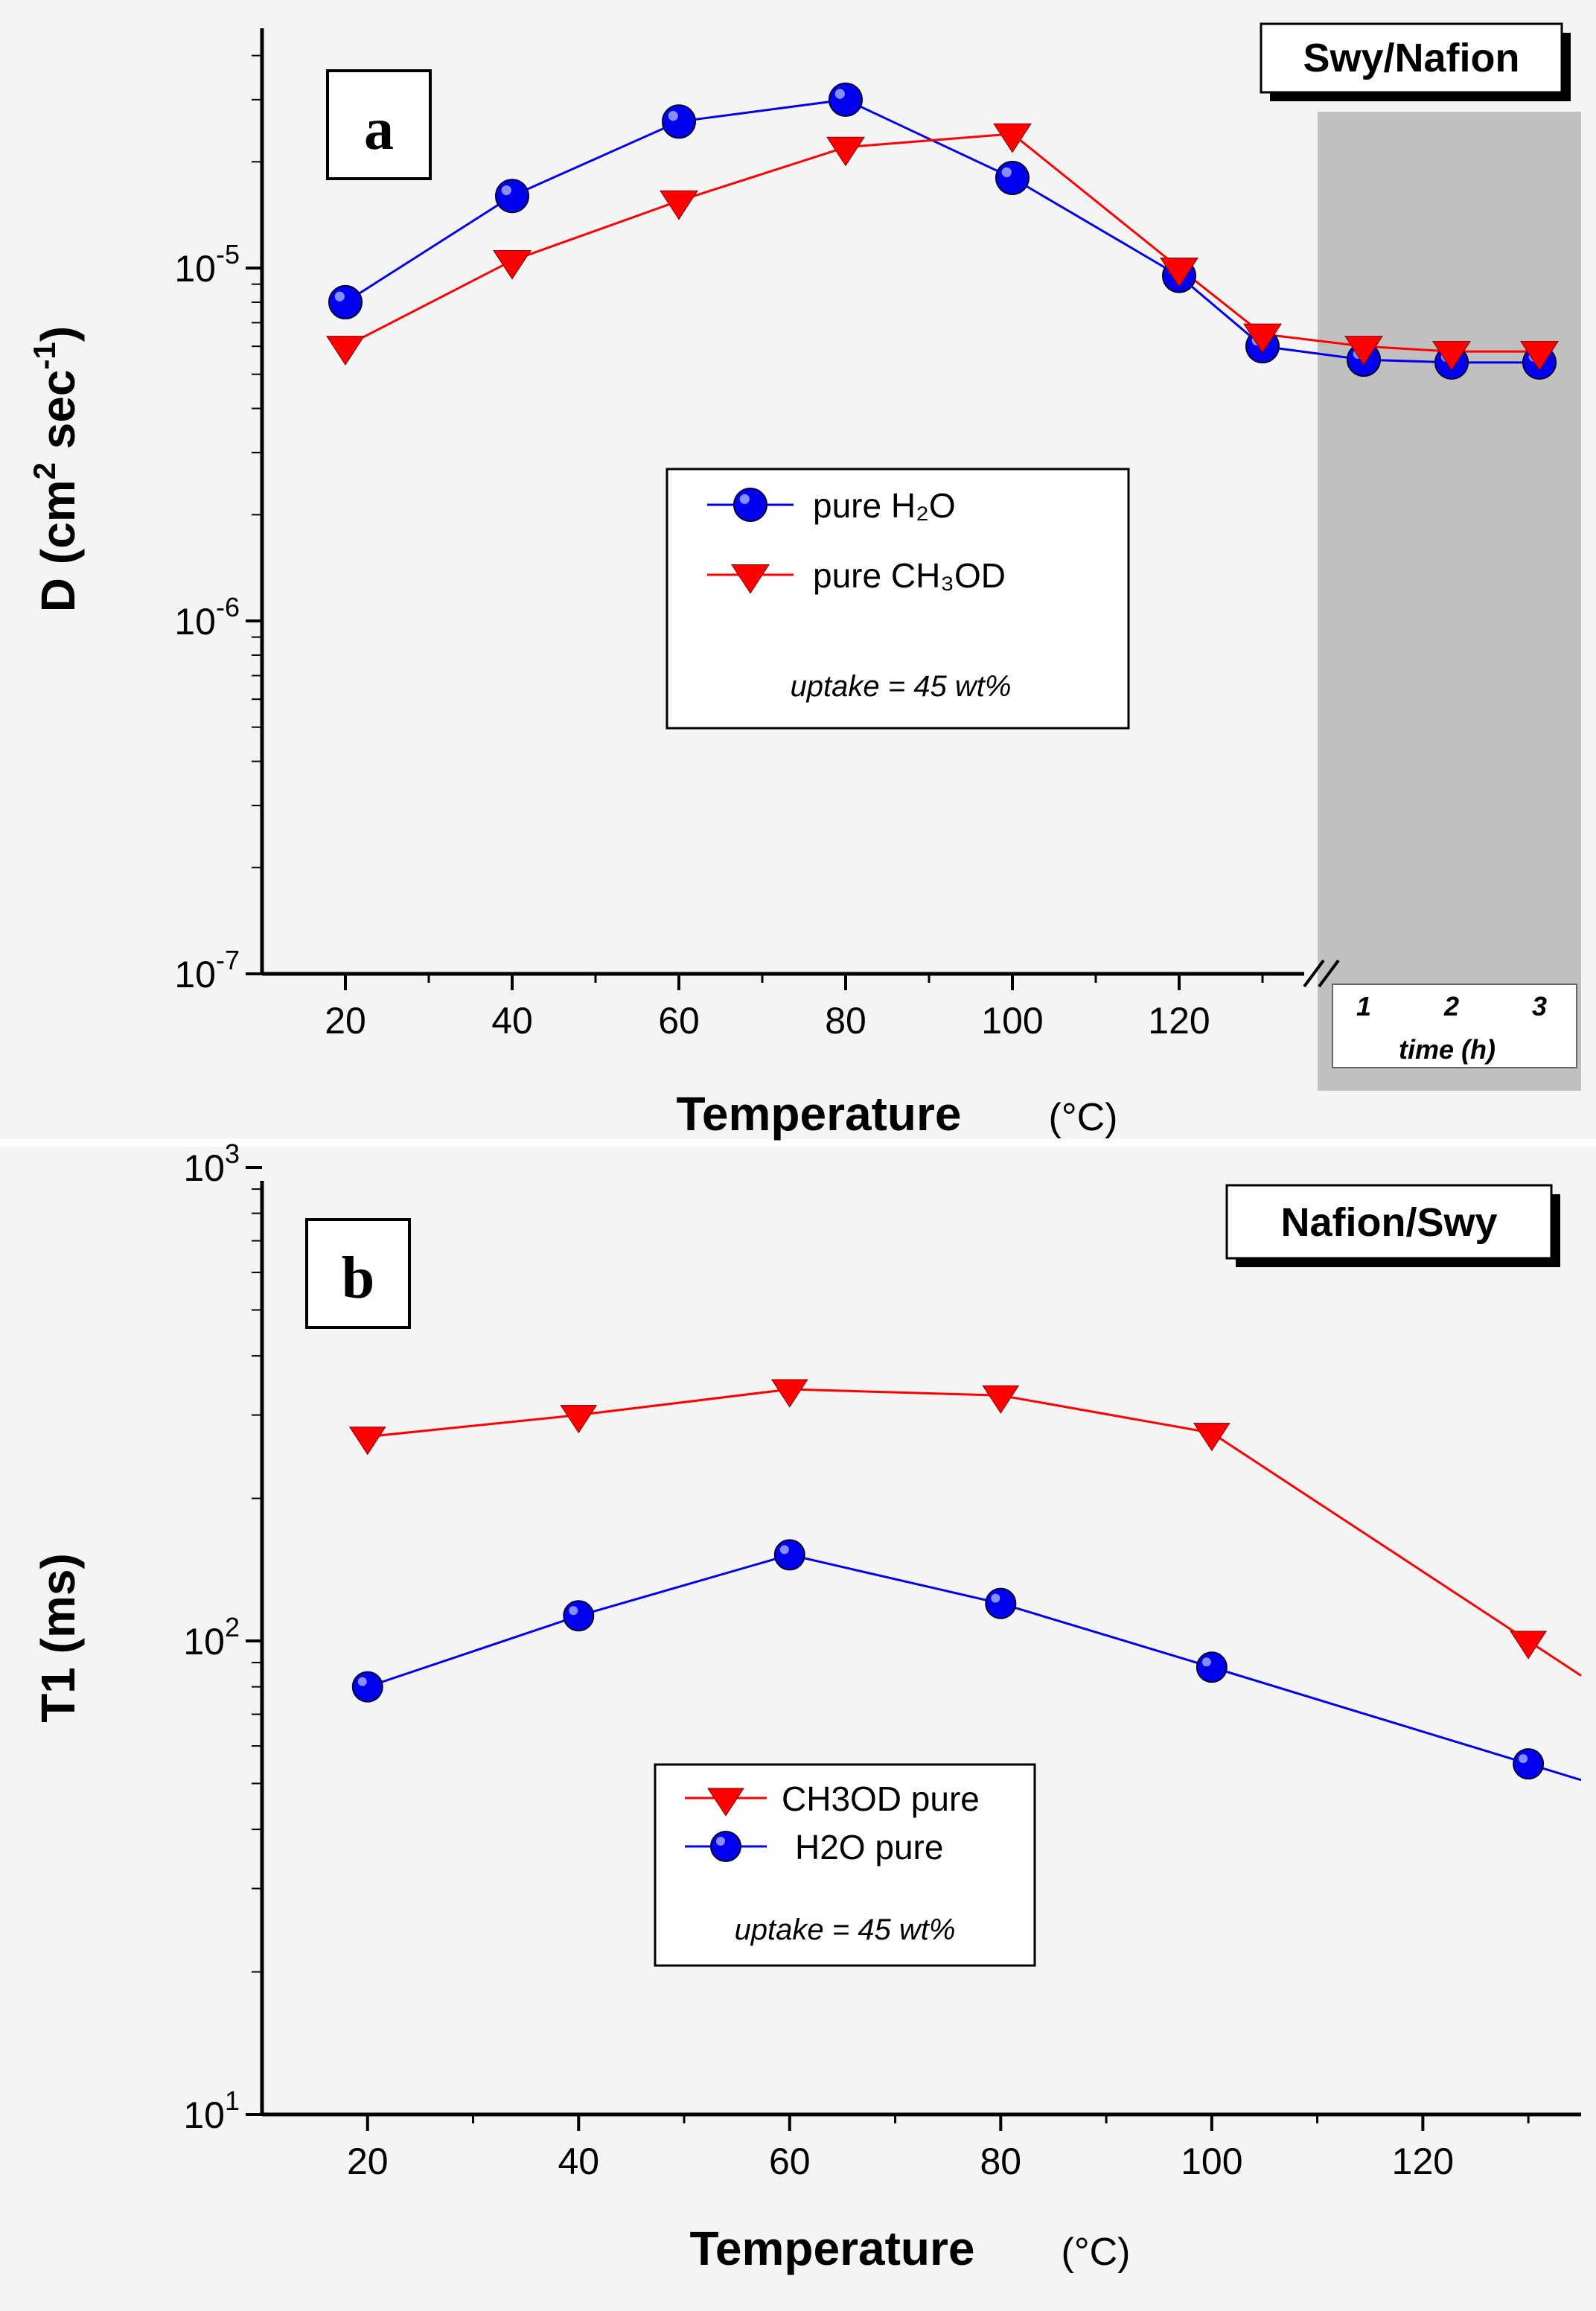 The image size is (1596, 2311). I want to click on panel-letter: a, so click(379, 129).